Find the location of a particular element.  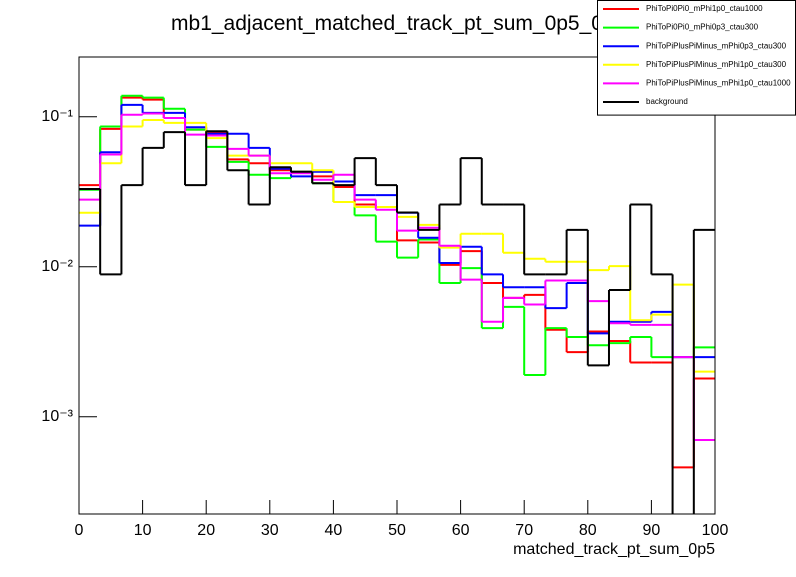

y-tick-label: 10⁻¹ is located at coordinates (57, 116).